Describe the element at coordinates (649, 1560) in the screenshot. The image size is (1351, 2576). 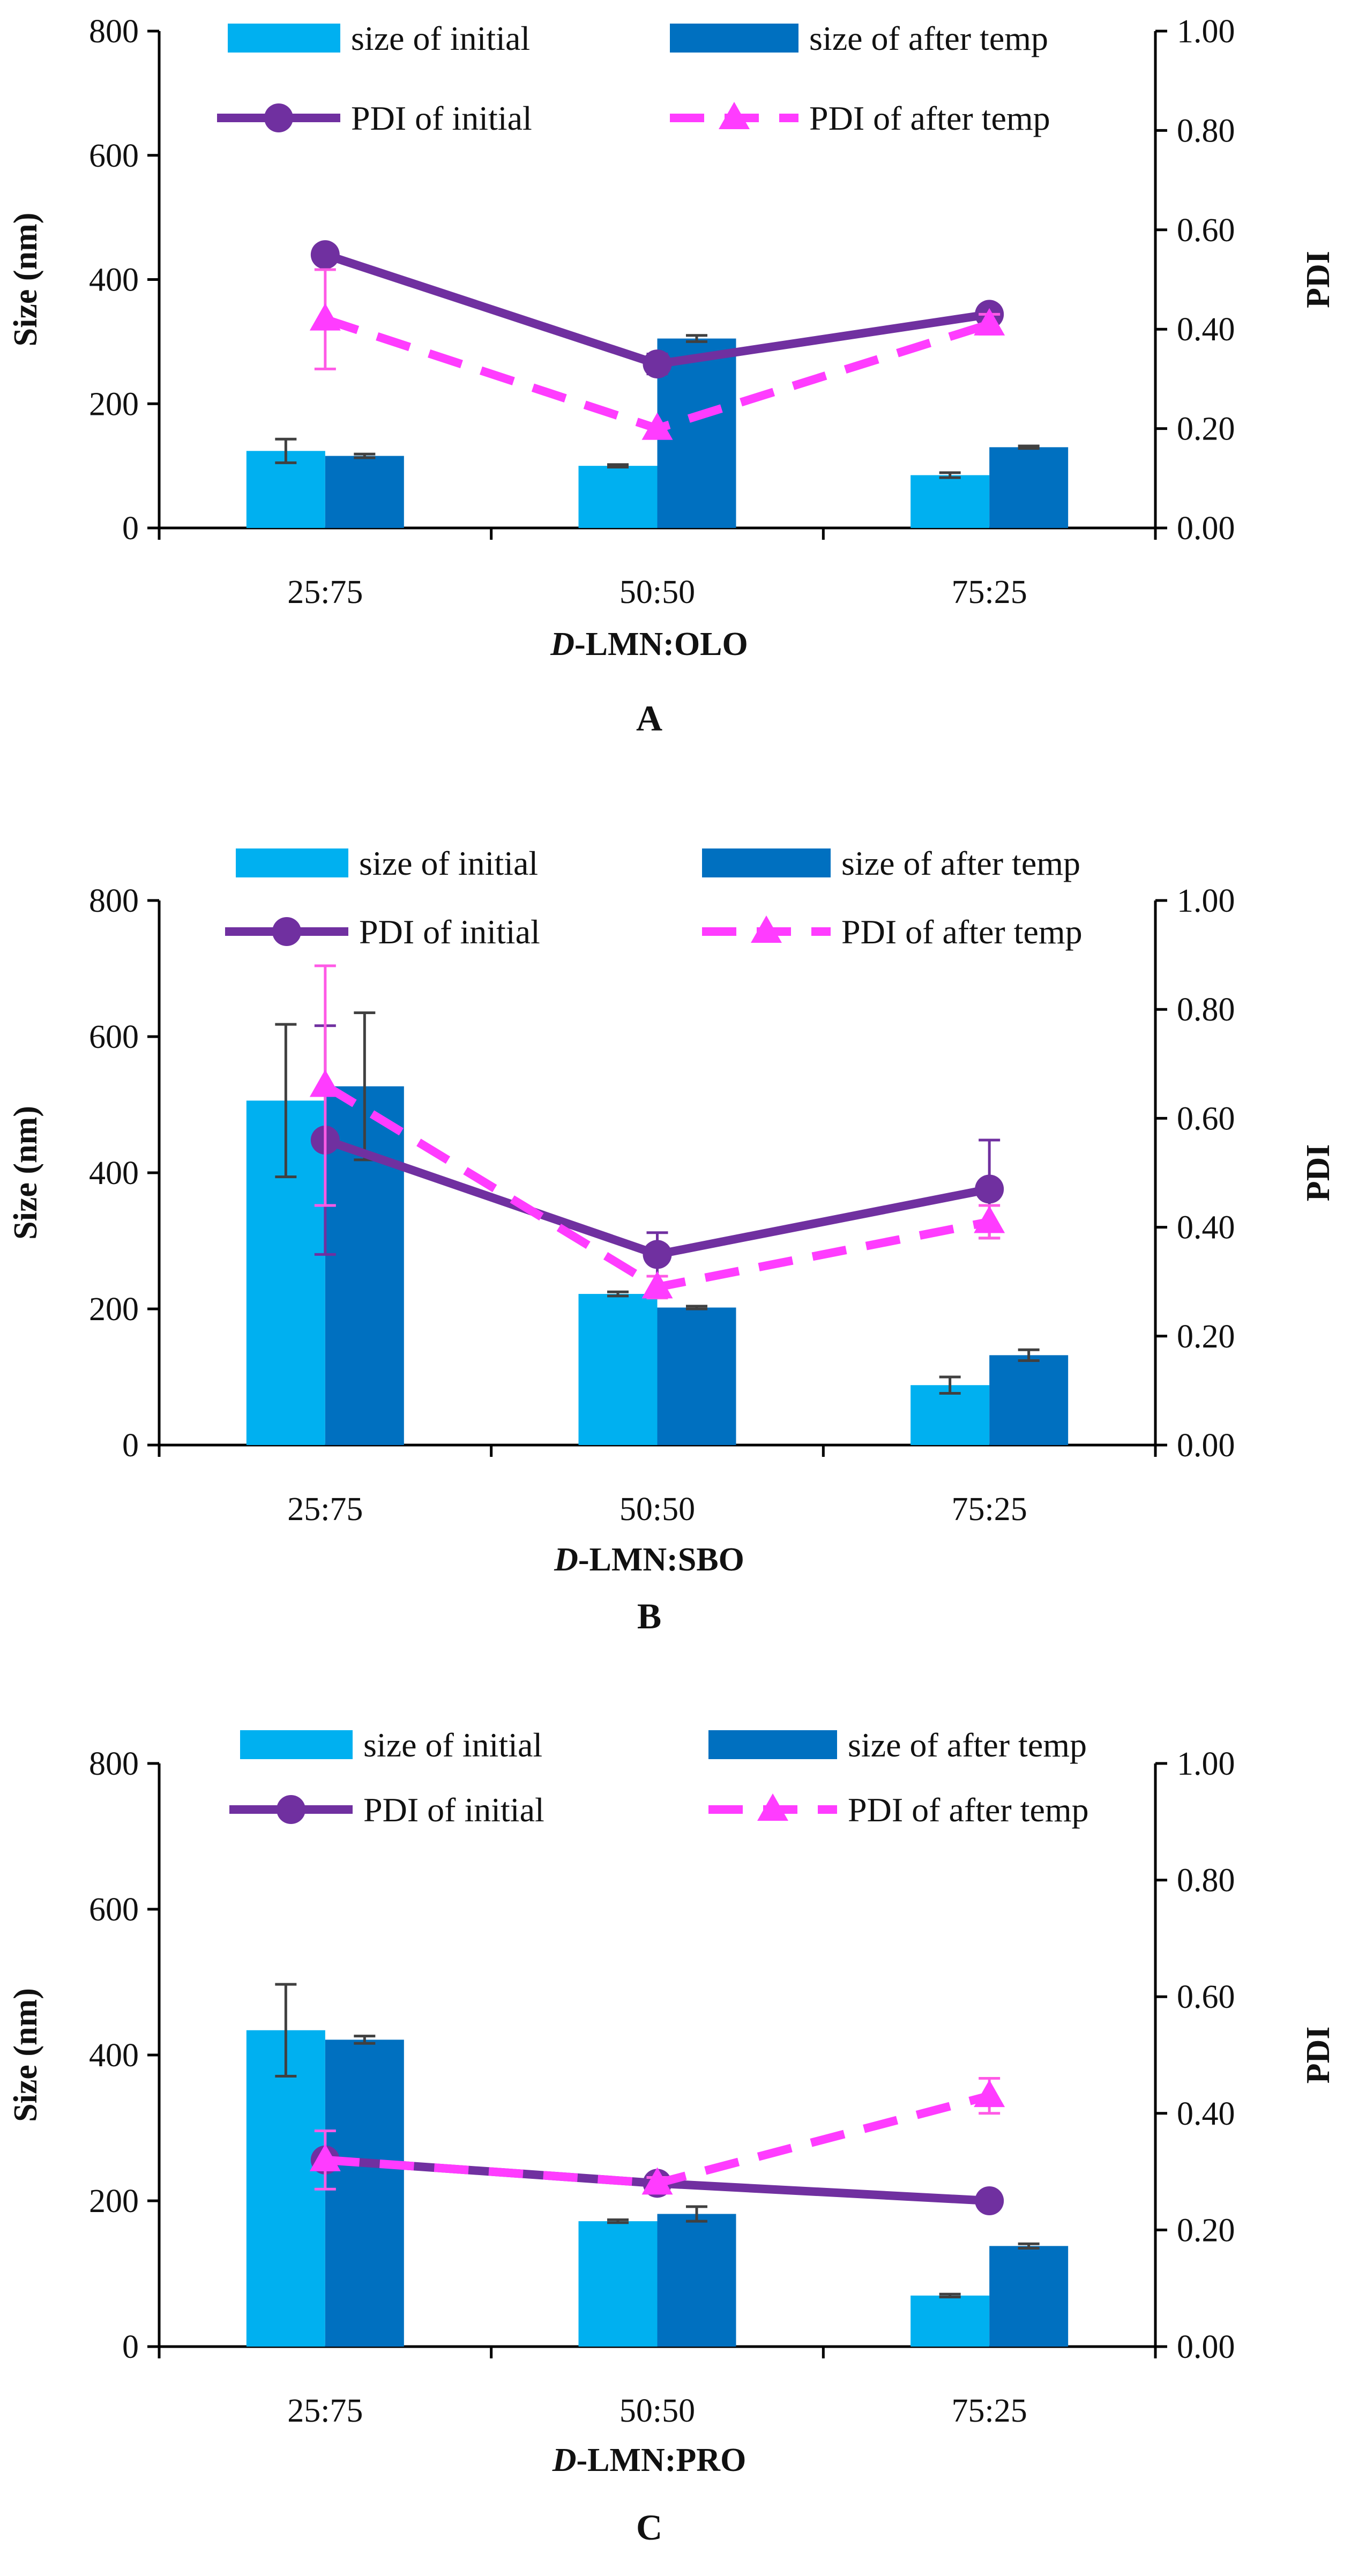
I see `x-axis-title: D-LMN:SBO` at that location.